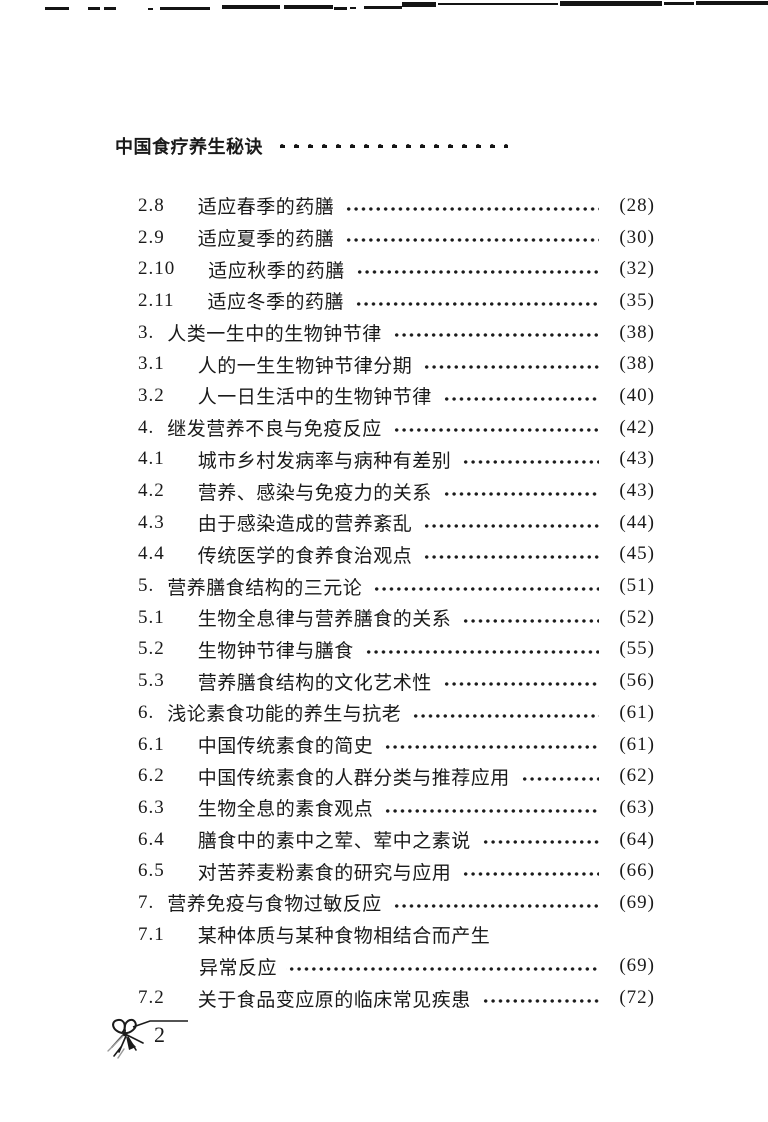  What do you see at coordinates (305, 525) in the screenshot?
I see `toc-entry-title: 由于感染造成的营养紊乱` at bounding box center [305, 525].